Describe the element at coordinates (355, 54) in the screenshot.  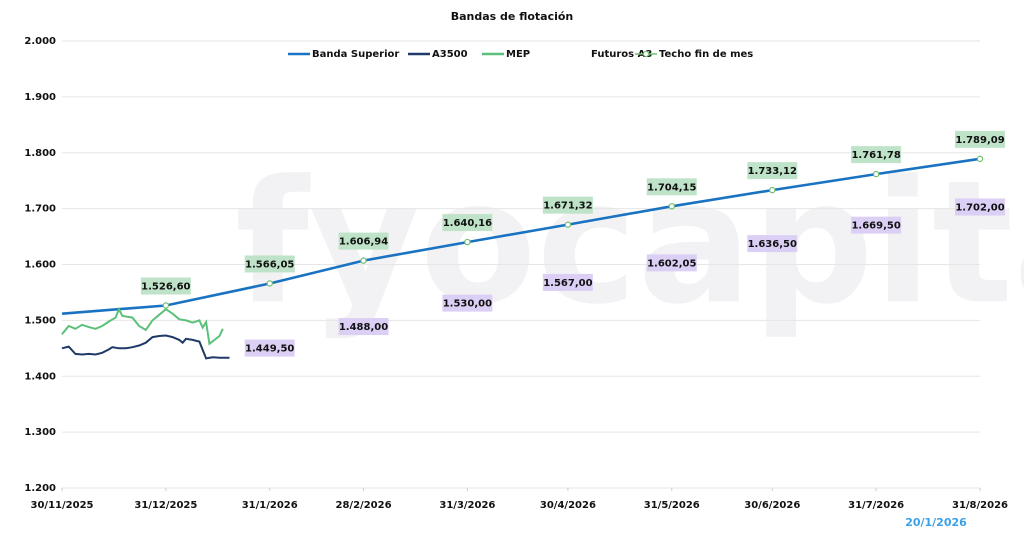
I see `legend-label: Banda Superior` at that location.